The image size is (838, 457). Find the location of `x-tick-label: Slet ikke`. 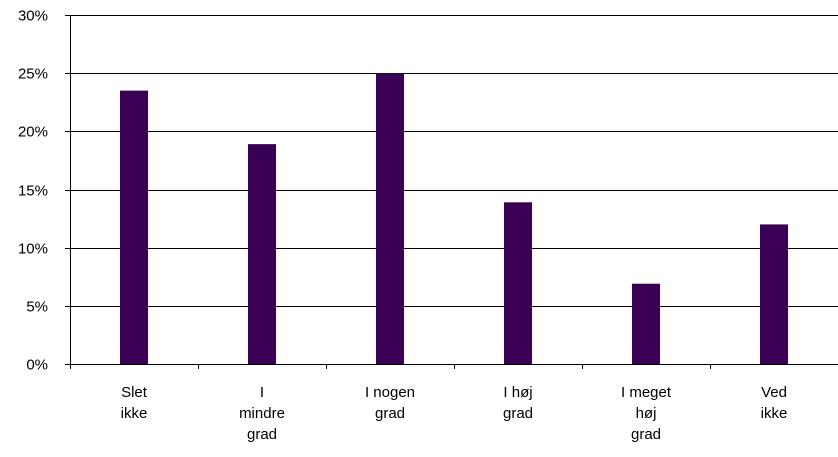

x-tick-label: Slet ikke is located at coordinates (134, 403).